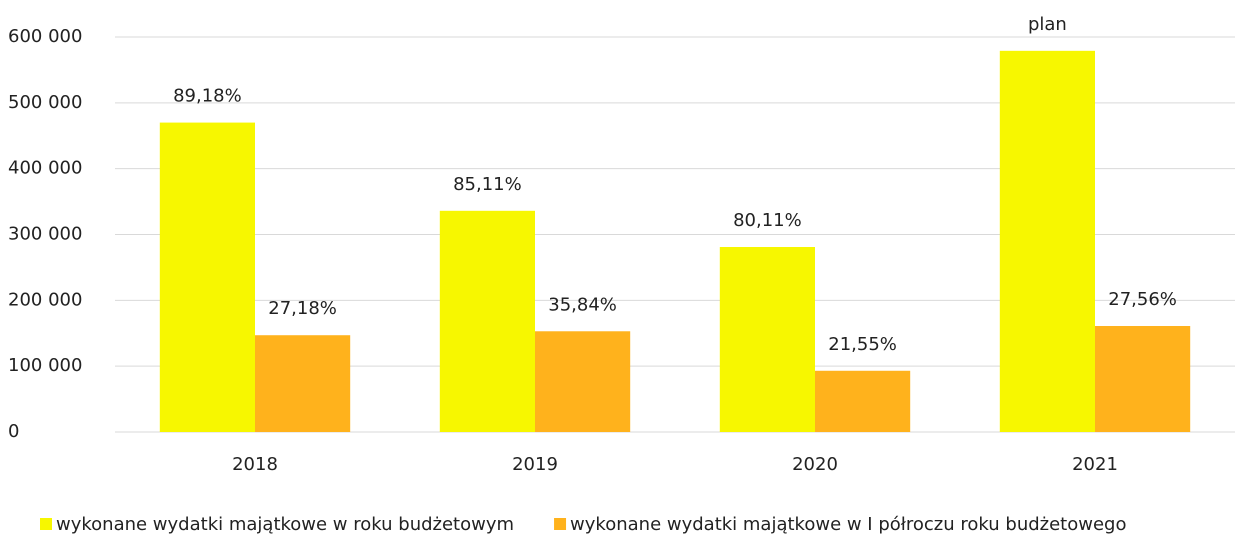  I want to click on bar-label: 85,11%, so click(487, 184).